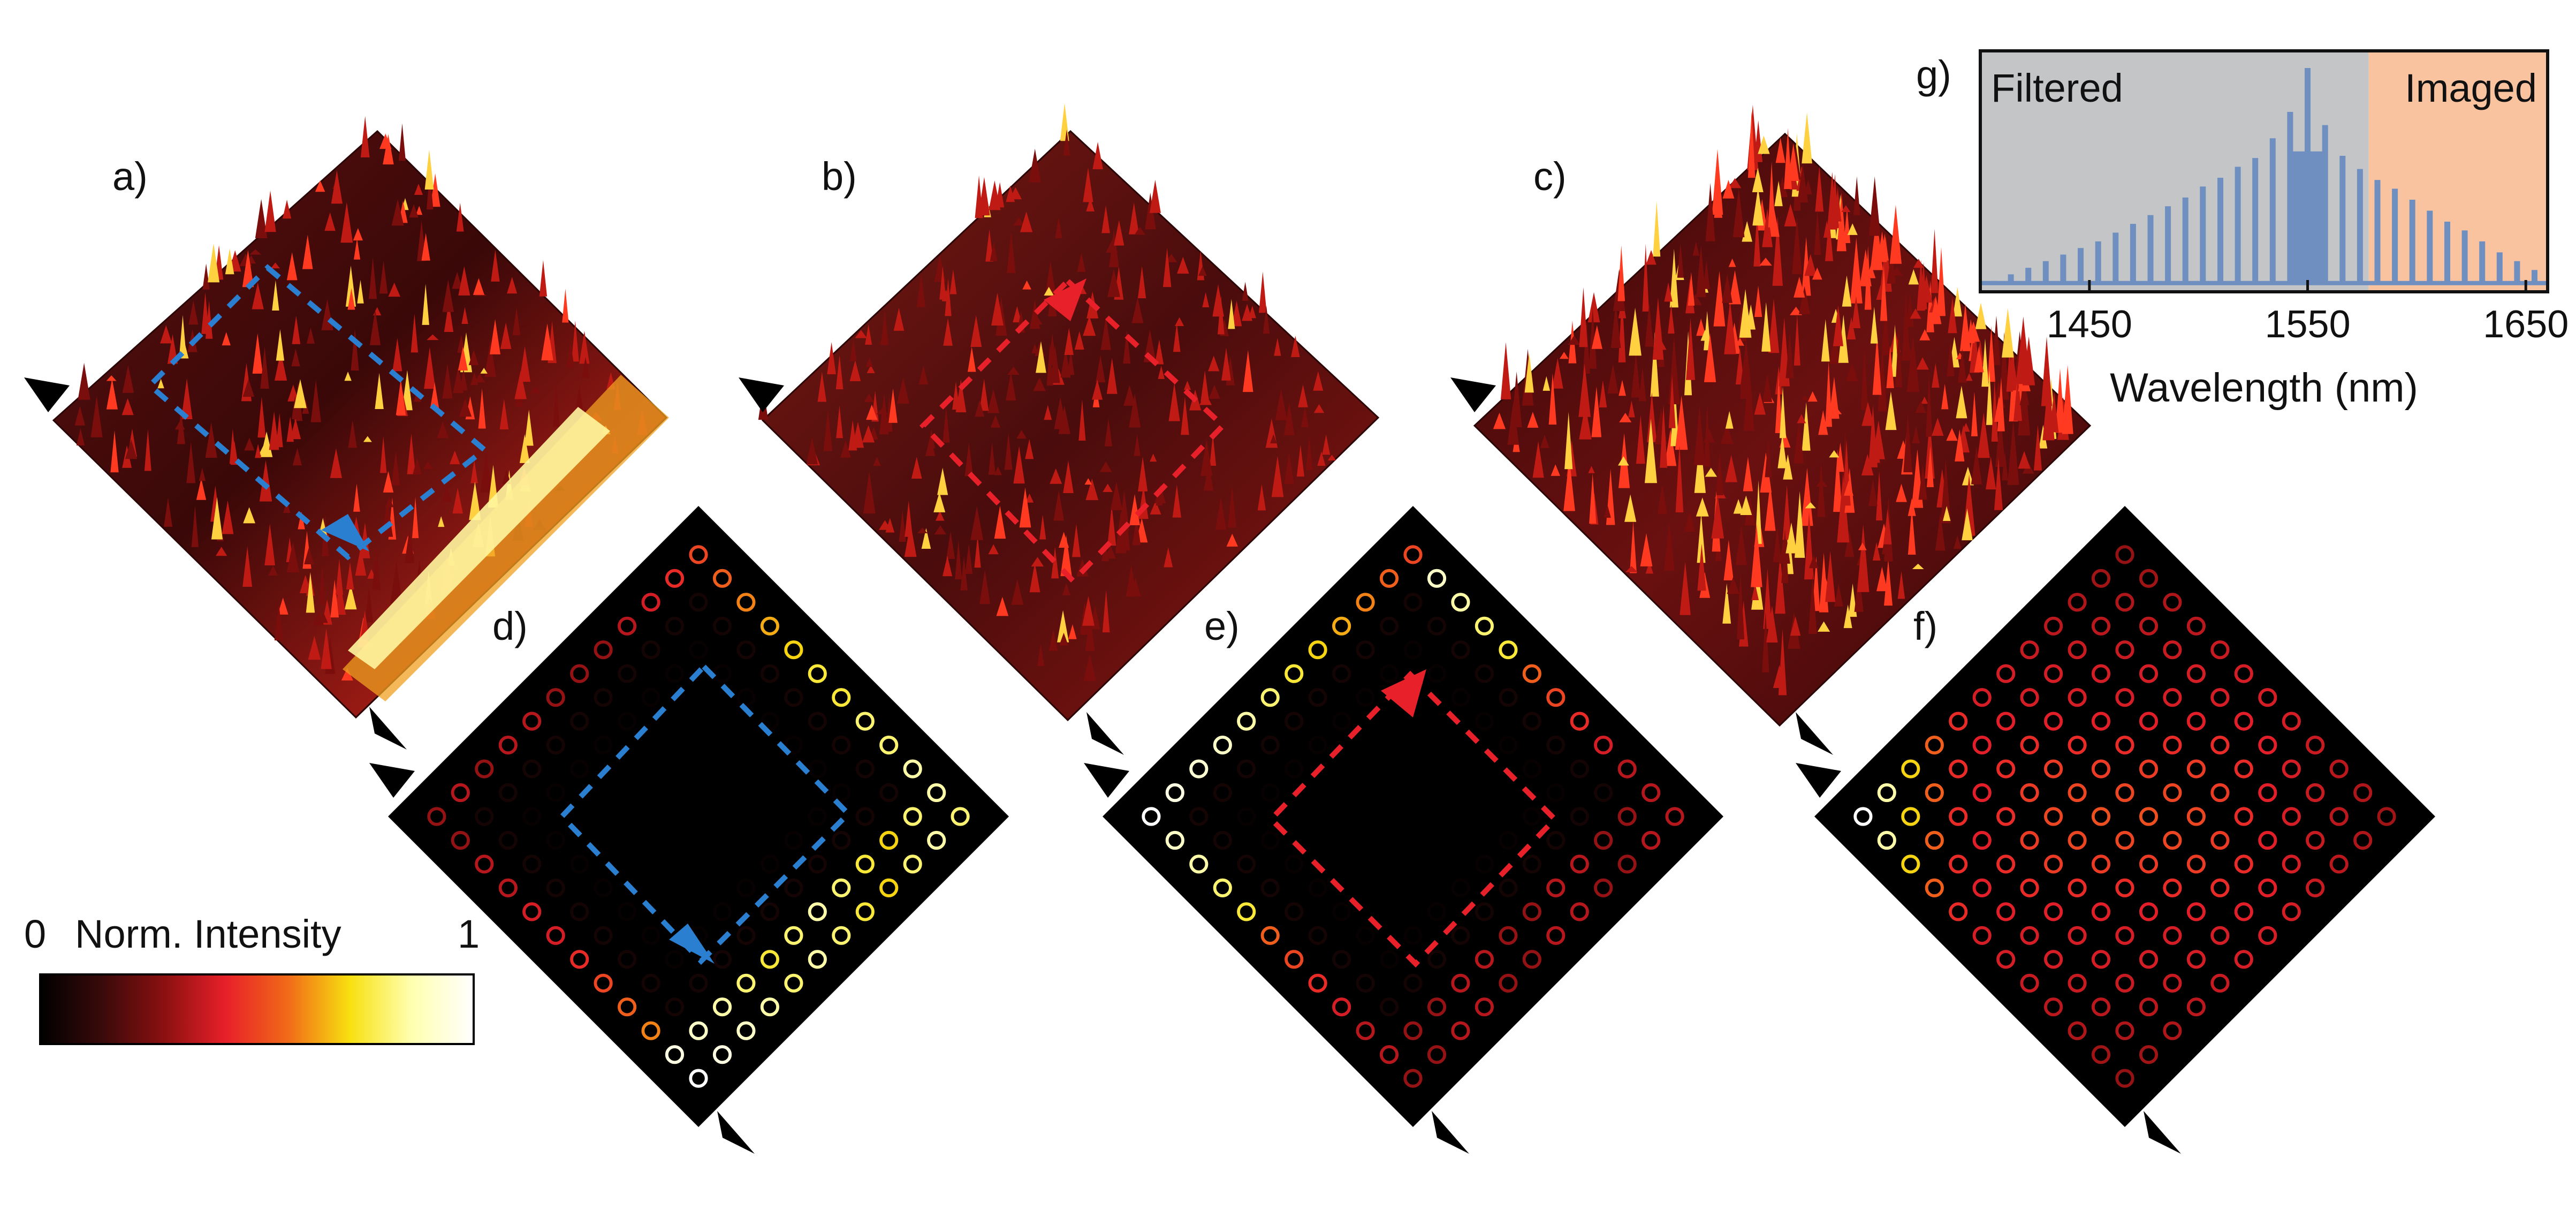 The width and height of the screenshot is (2576, 1210). Describe the element at coordinates (1070, 426) in the screenshot. I see `surface-b-plane` at that location.